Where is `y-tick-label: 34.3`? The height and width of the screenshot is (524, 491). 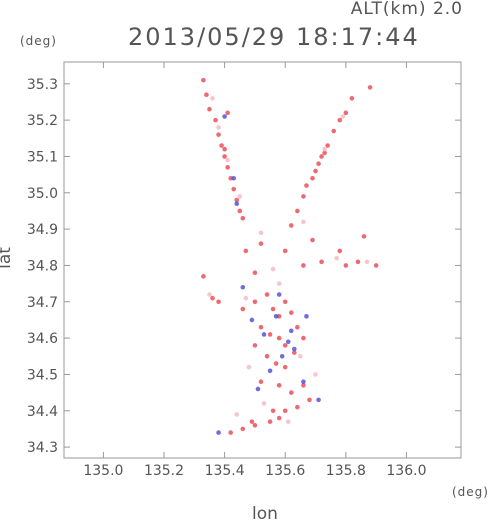
y-tick-label: 34.3 is located at coordinates (42, 448).